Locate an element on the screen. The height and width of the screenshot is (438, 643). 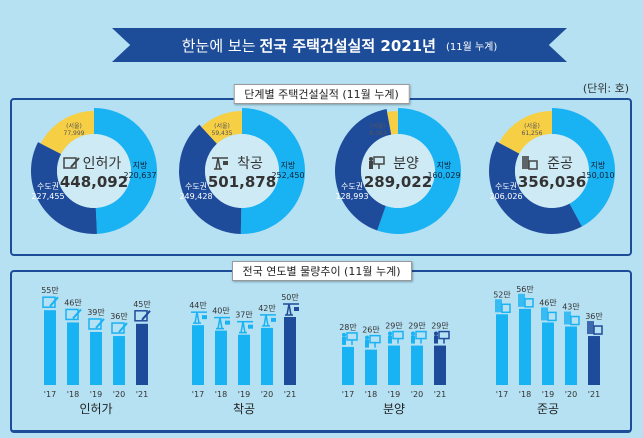
slice-seoul is located at coordinates (221, 127).